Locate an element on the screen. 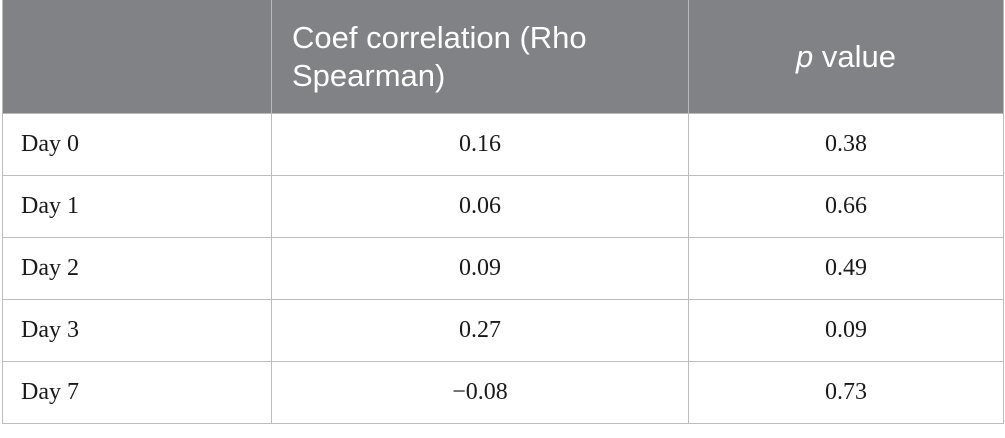 The image size is (1005, 438). p-value-word: value is located at coordinates (858, 56).